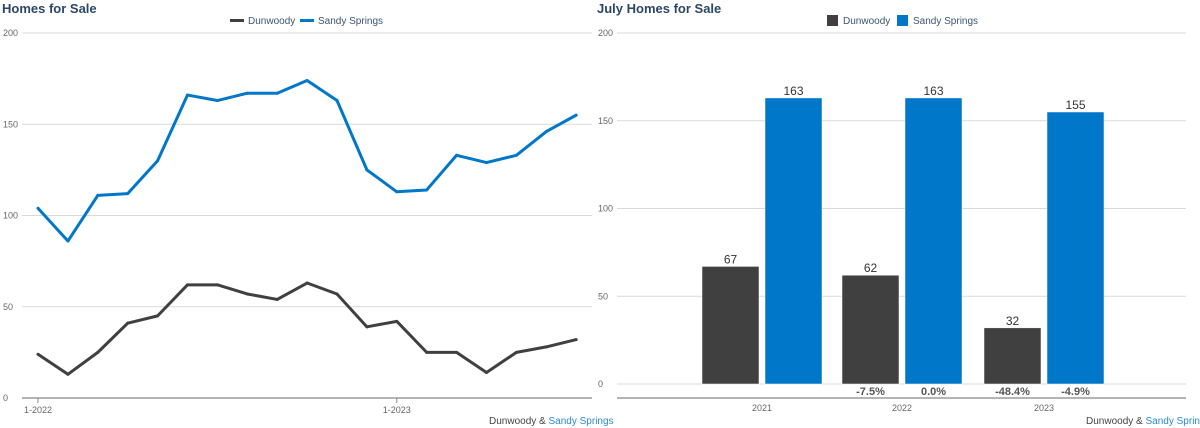 This screenshot has height=428, width=1200. I want to click on bar-sandy-springs-2022, so click(933, 241).